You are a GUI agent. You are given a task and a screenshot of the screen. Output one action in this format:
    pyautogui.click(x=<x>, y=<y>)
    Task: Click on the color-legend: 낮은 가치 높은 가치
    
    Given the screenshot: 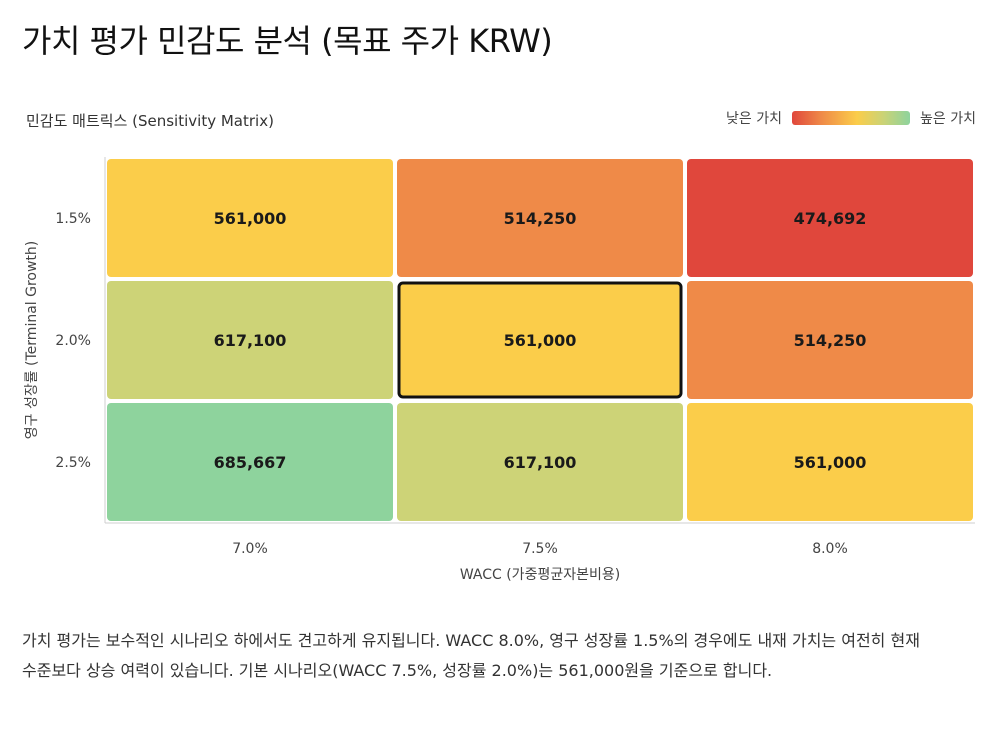 What is the action you would take?
    pyautogui.click(x=851, y=118)
    